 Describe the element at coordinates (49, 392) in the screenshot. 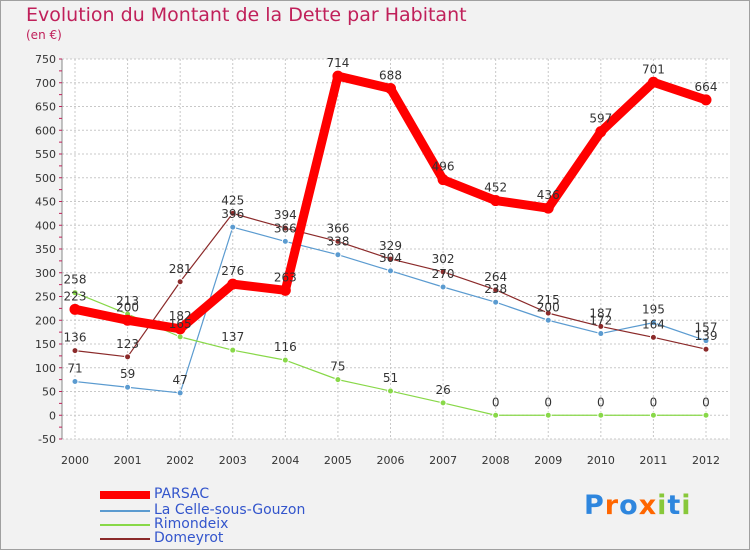

I see `y-tick-label: 50` at that location.